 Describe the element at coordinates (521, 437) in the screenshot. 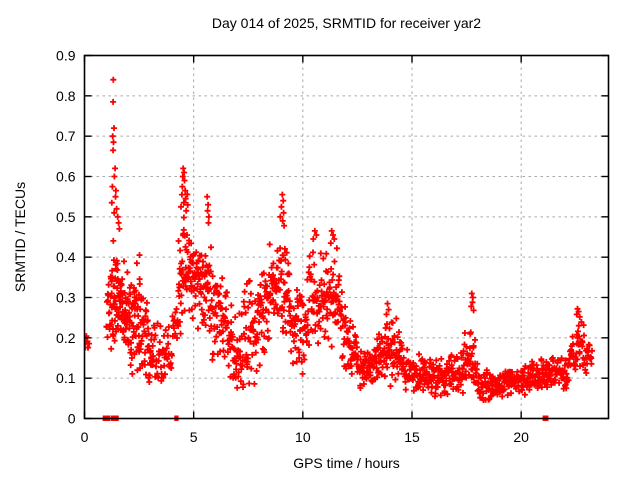

I see `x-tick-label: 20` at that location.